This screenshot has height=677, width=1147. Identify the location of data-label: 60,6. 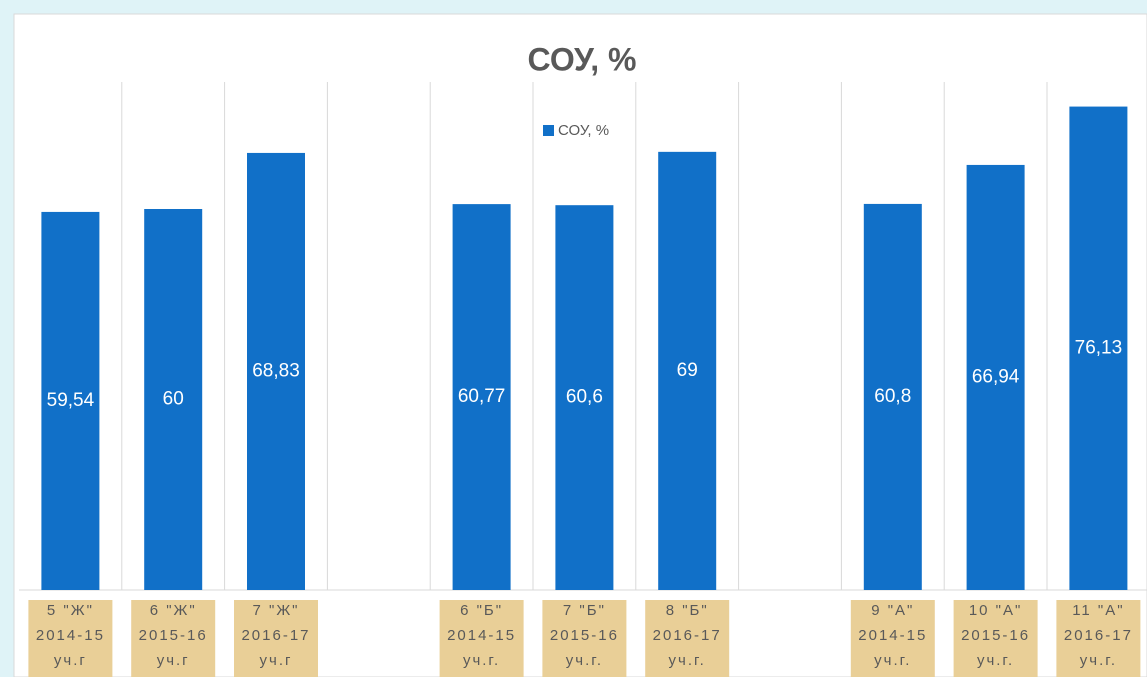
(584, 397).